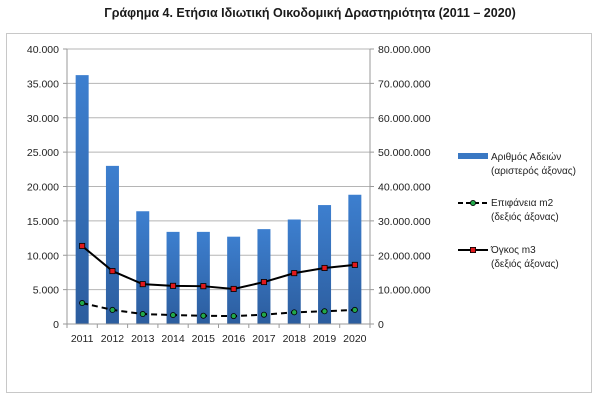 The image size is (600, 401). I want to click on surface-line-point-2013, so click(142, 314).